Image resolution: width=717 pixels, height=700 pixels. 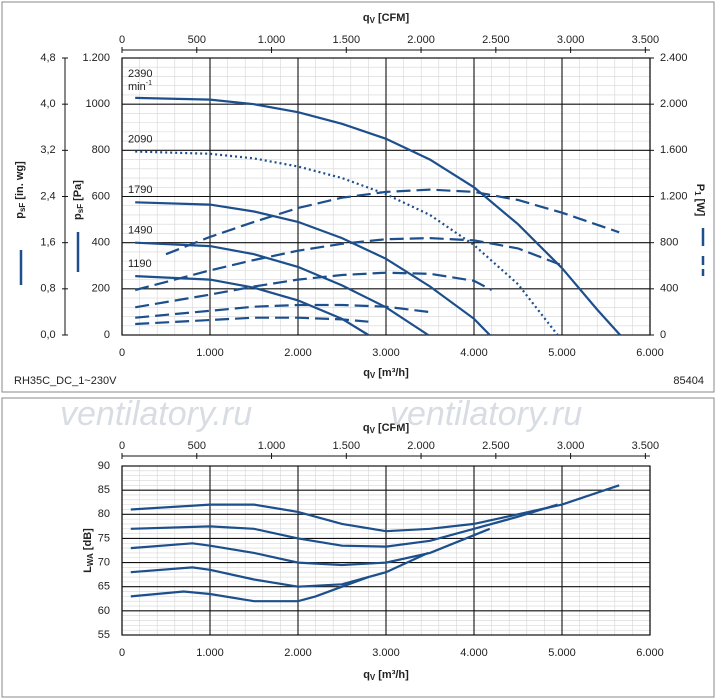 What do you see at coordinates (47, 196) in the screenshot?
I see `y3-tick-label: 2,4` at bounding box center [47, 196].